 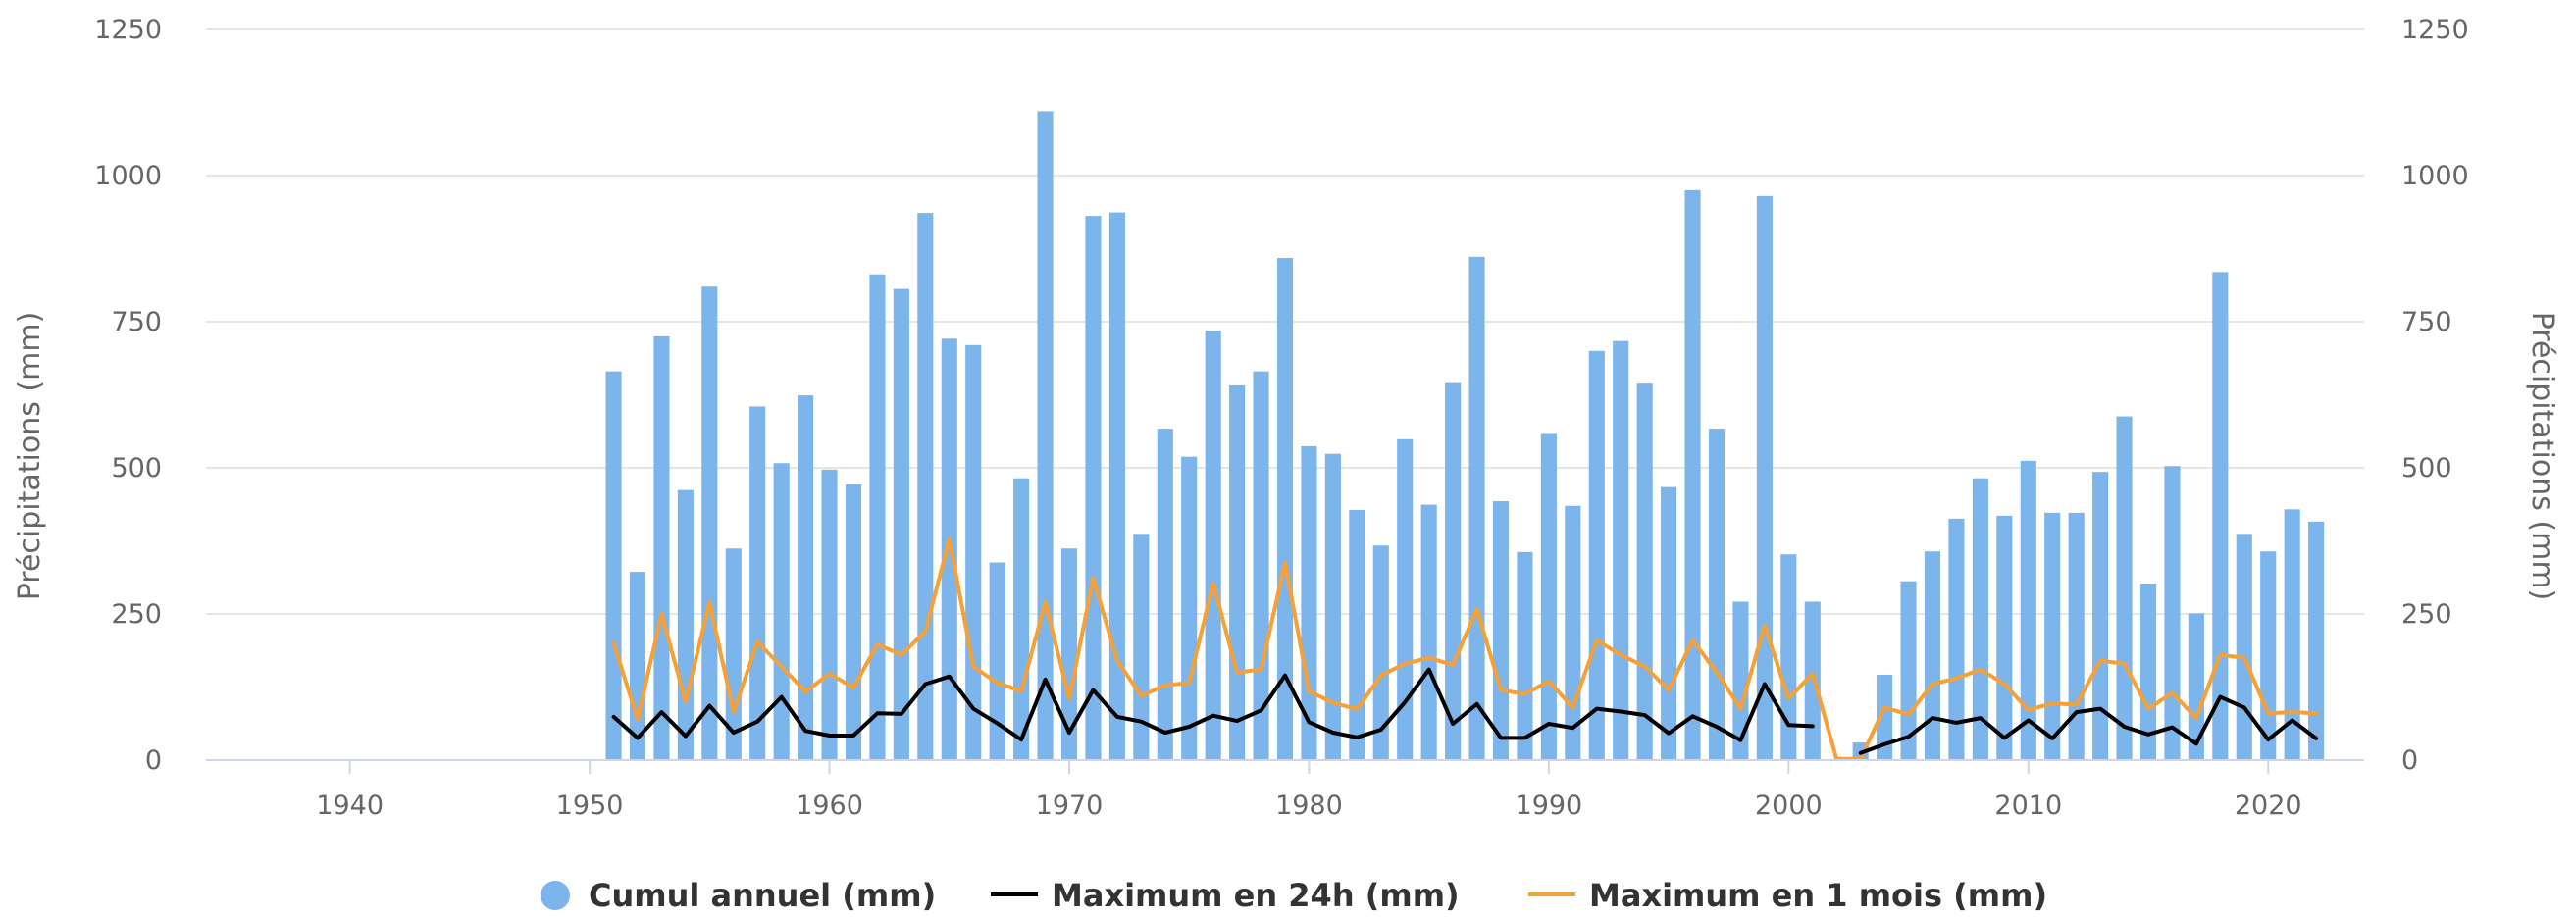 I want to click on bar-2021, so click(x=2292, y=634).